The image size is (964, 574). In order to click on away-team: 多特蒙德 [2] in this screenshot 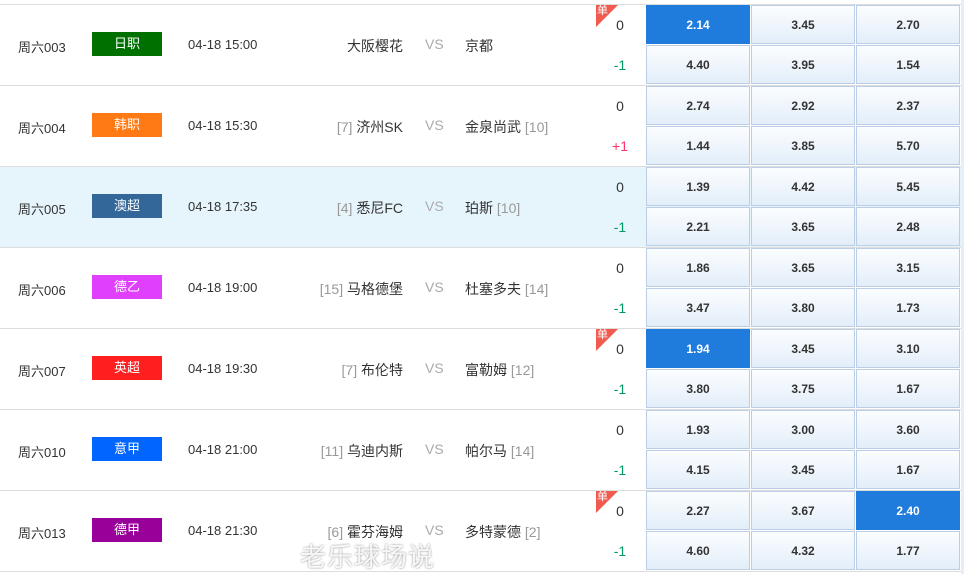, I will do `click(502, 532)`.